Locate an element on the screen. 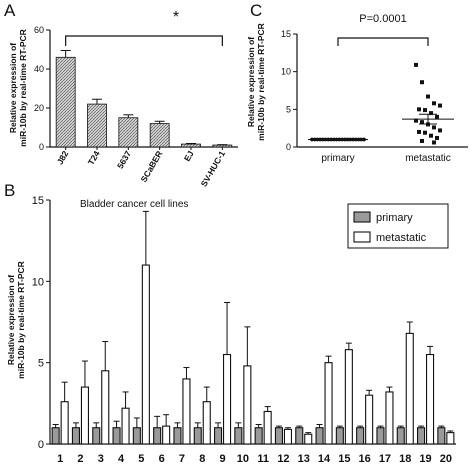 The height and width of the screenshot is (474, 474). panel-b-legend-label-primary: primary is located at coordinates (394, 218).